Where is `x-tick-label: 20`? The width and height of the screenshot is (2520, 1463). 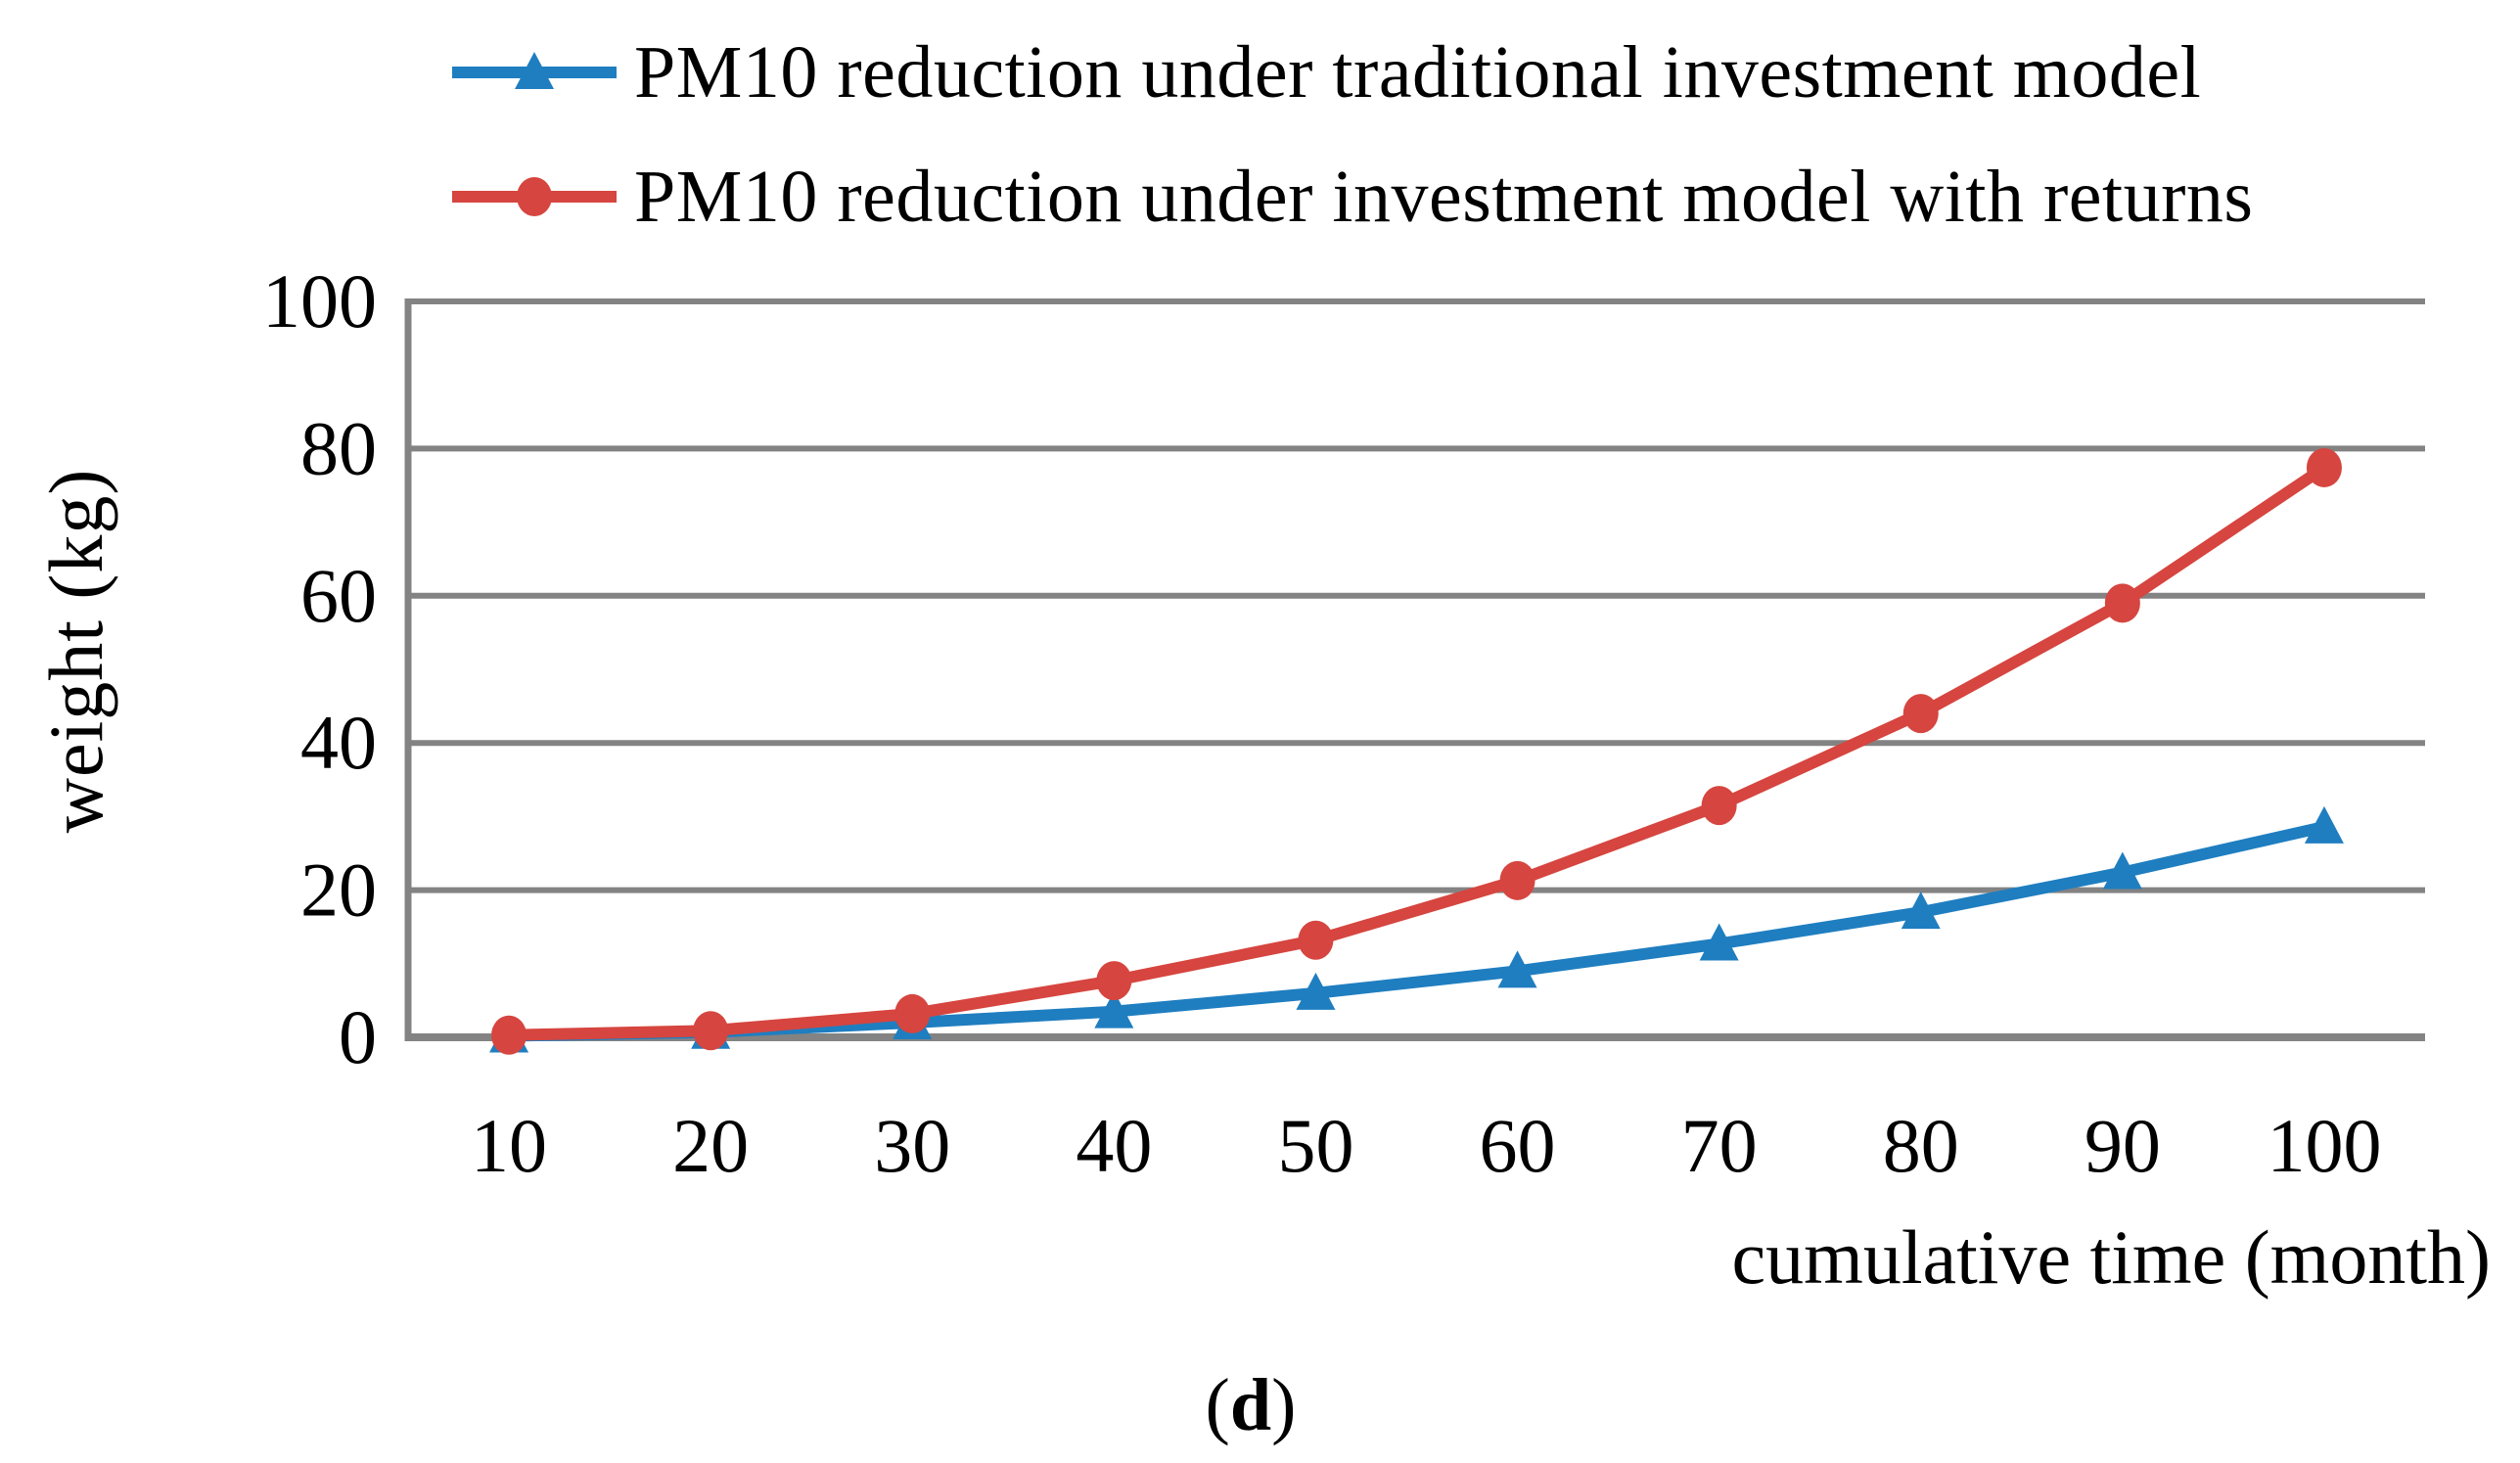
x-tick-label: 20 is located at coordinates (710, 1145).